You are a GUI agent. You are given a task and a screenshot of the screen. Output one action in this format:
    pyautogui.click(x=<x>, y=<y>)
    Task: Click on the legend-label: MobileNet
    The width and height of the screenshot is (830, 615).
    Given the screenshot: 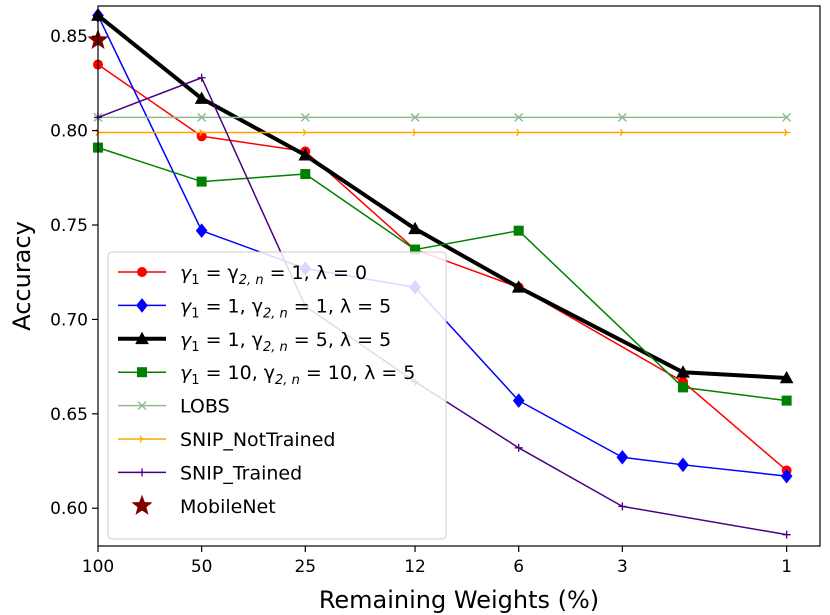 What is the action you would take?
    pyautogui.click(x=228, y=507)
    